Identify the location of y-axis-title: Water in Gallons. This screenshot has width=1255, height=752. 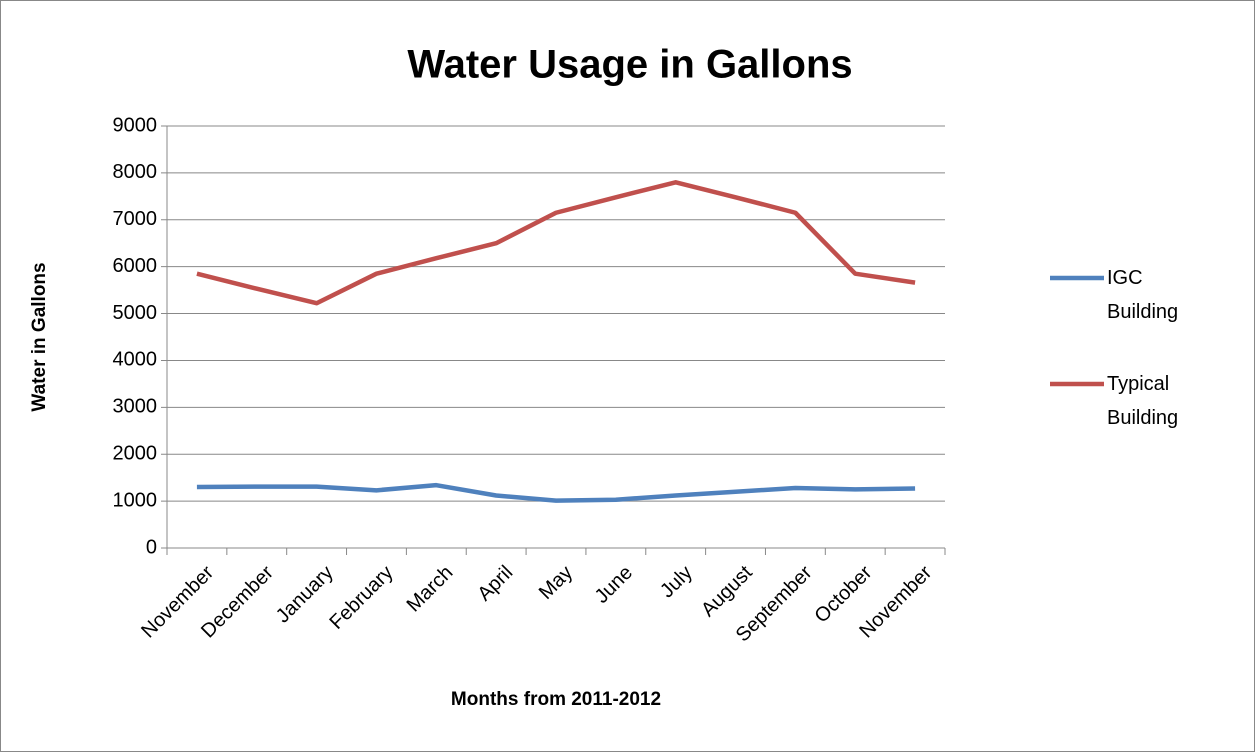
(39, 336).